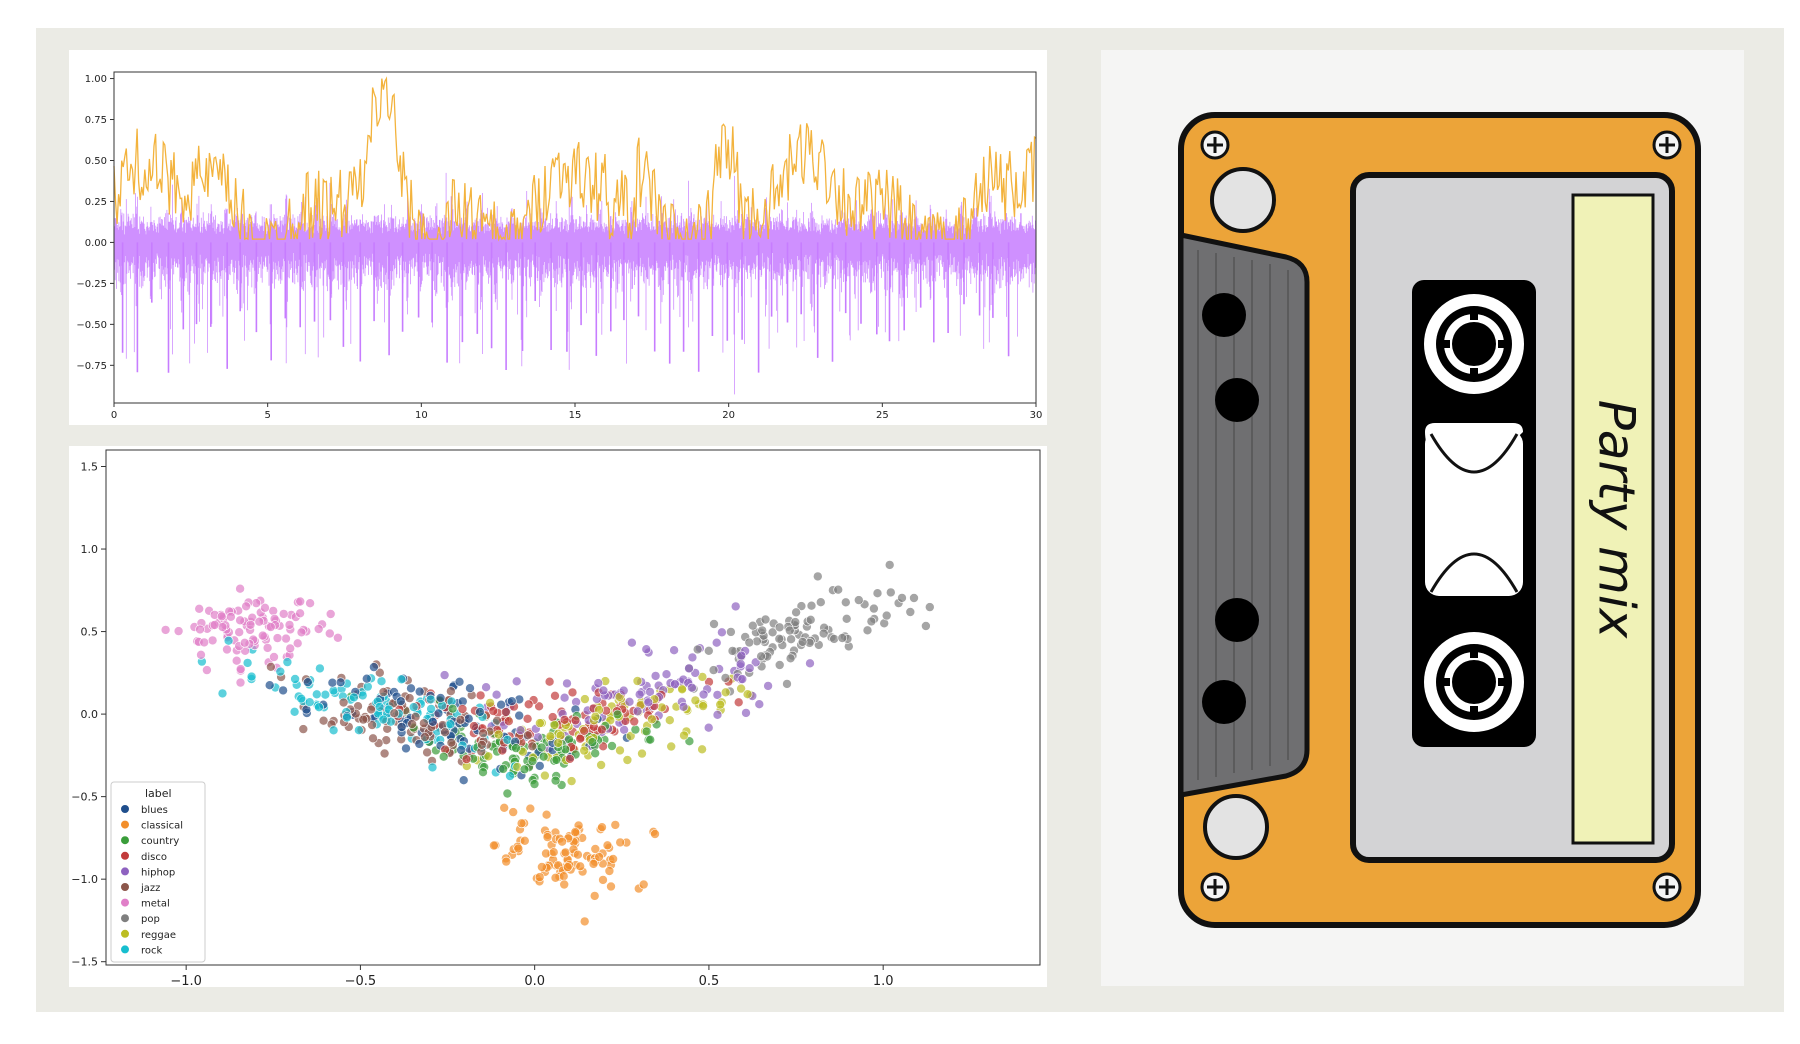 The image size is (1800, 1044). Describe the element at coordinates (84, 879) in the screenshot. I see `y-tick-label: −1.0` at that location.